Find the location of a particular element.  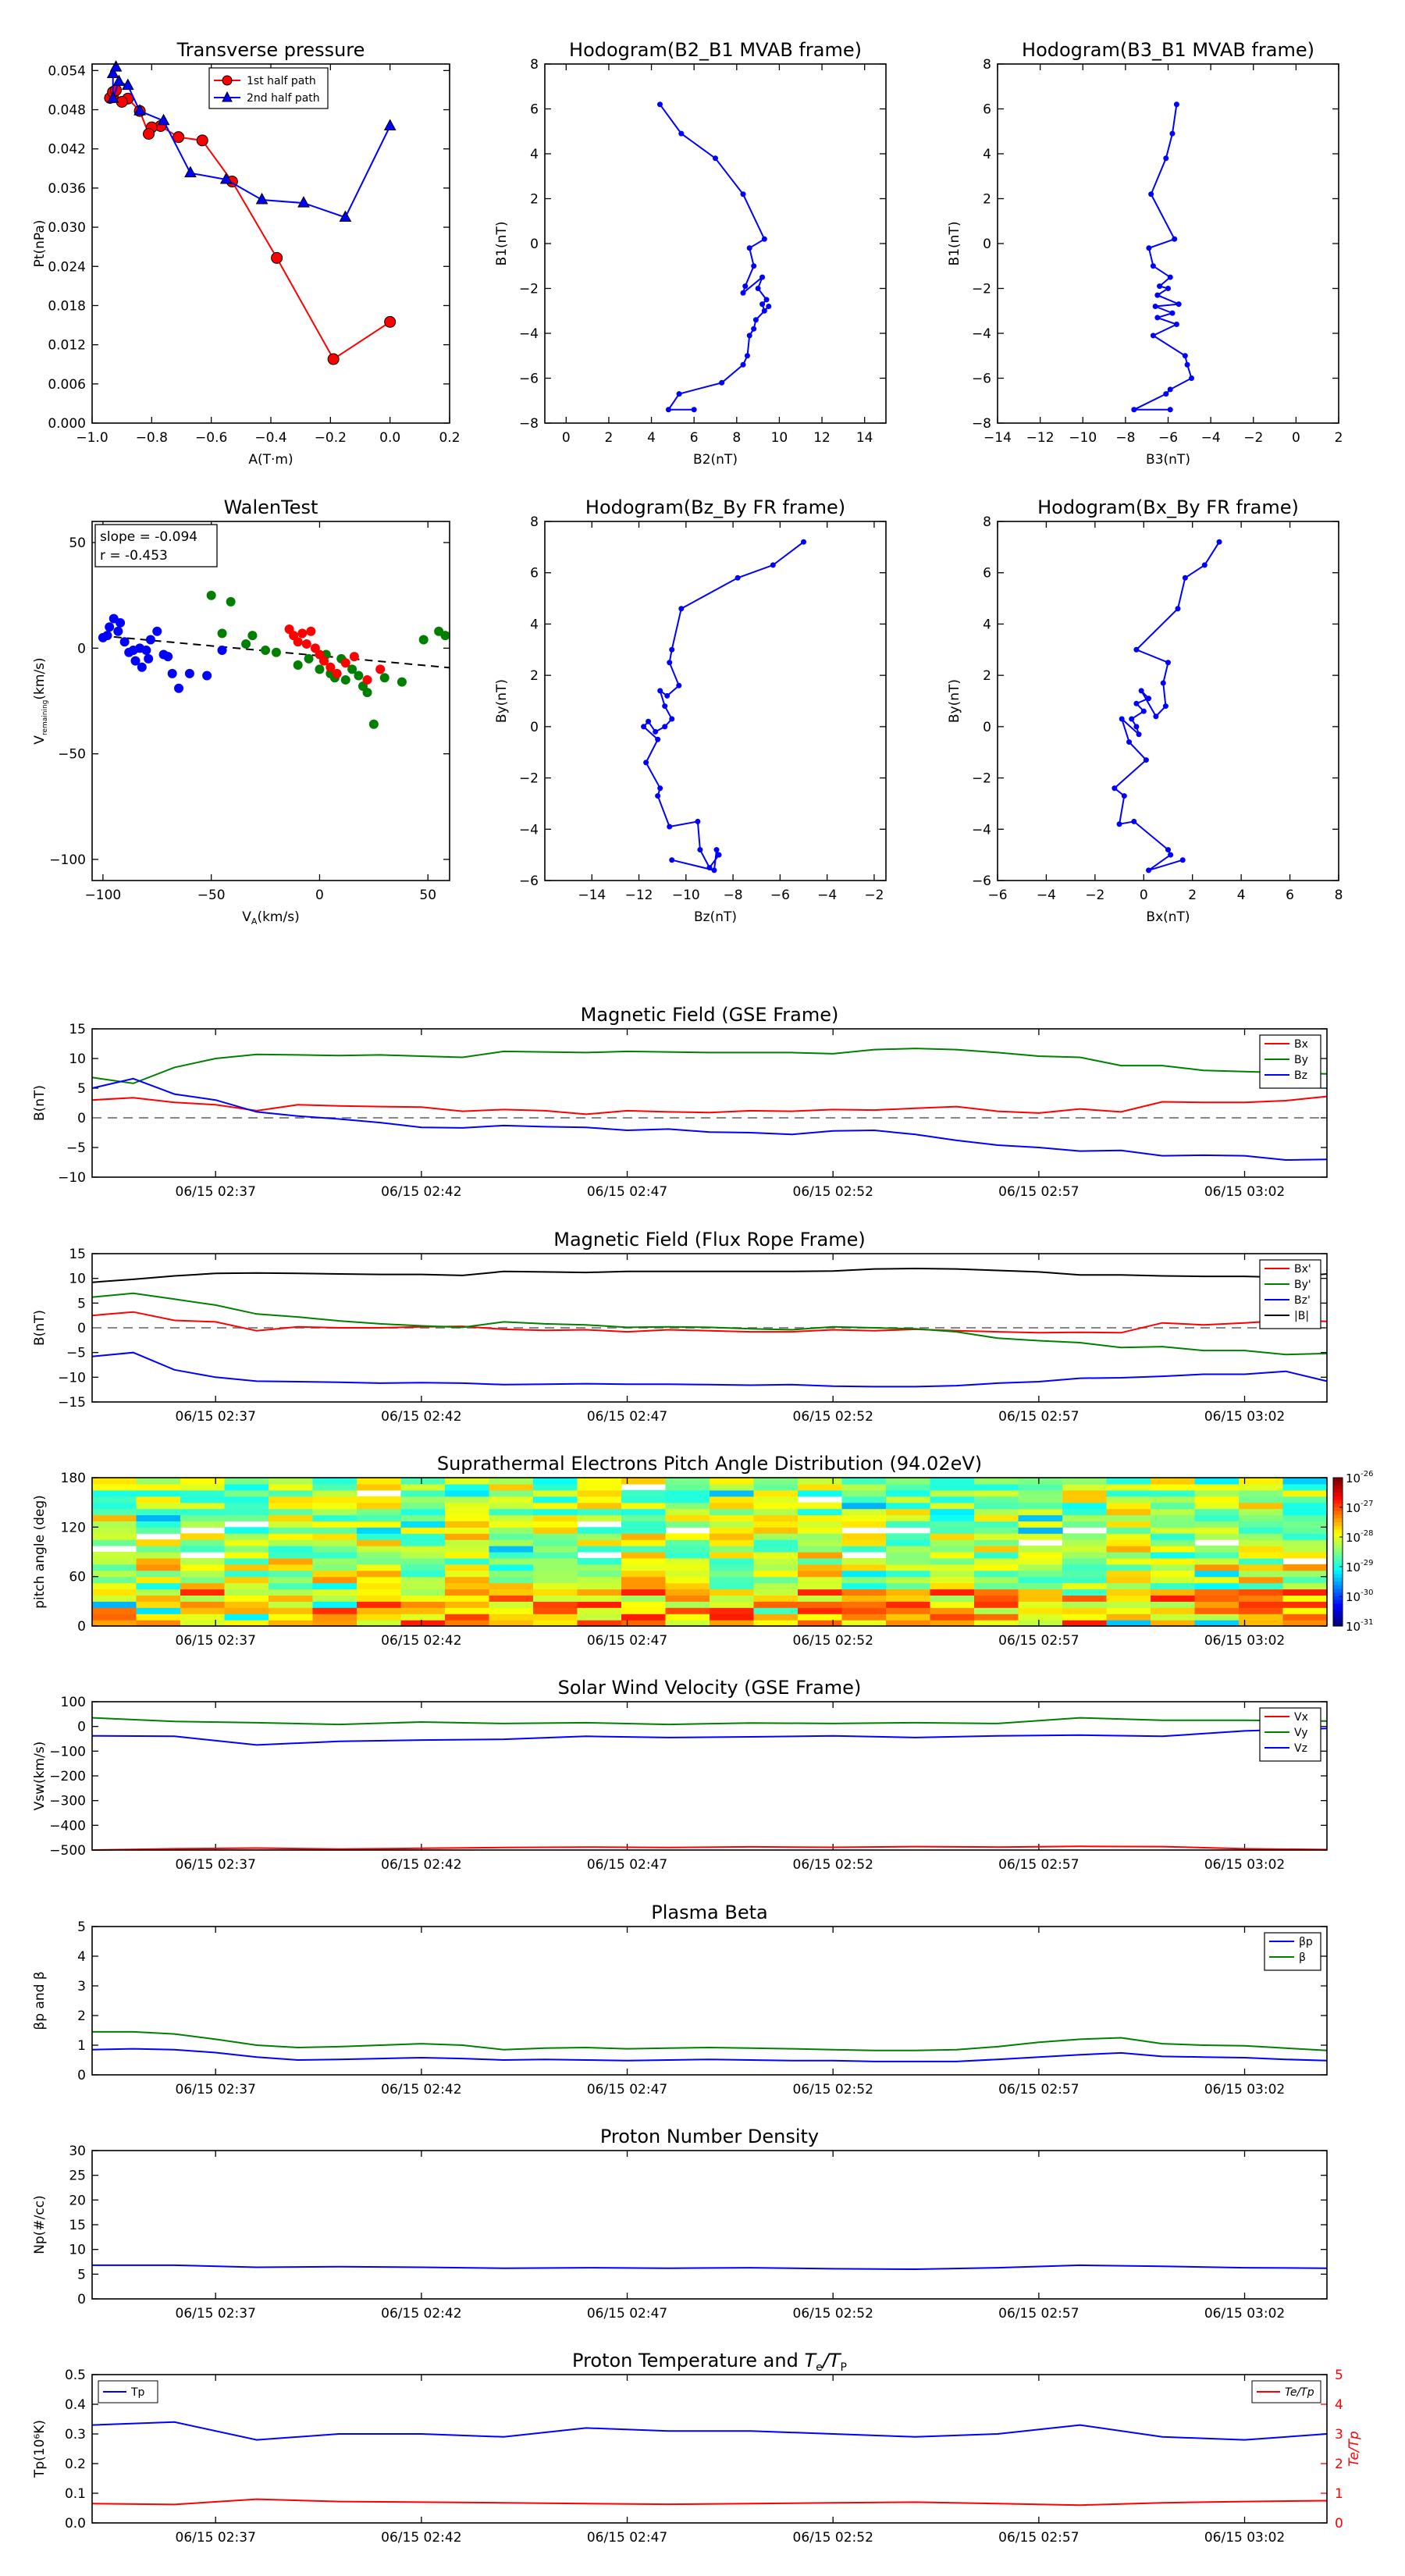

x-tick-label: −8 is located at coordinates (733, 895).